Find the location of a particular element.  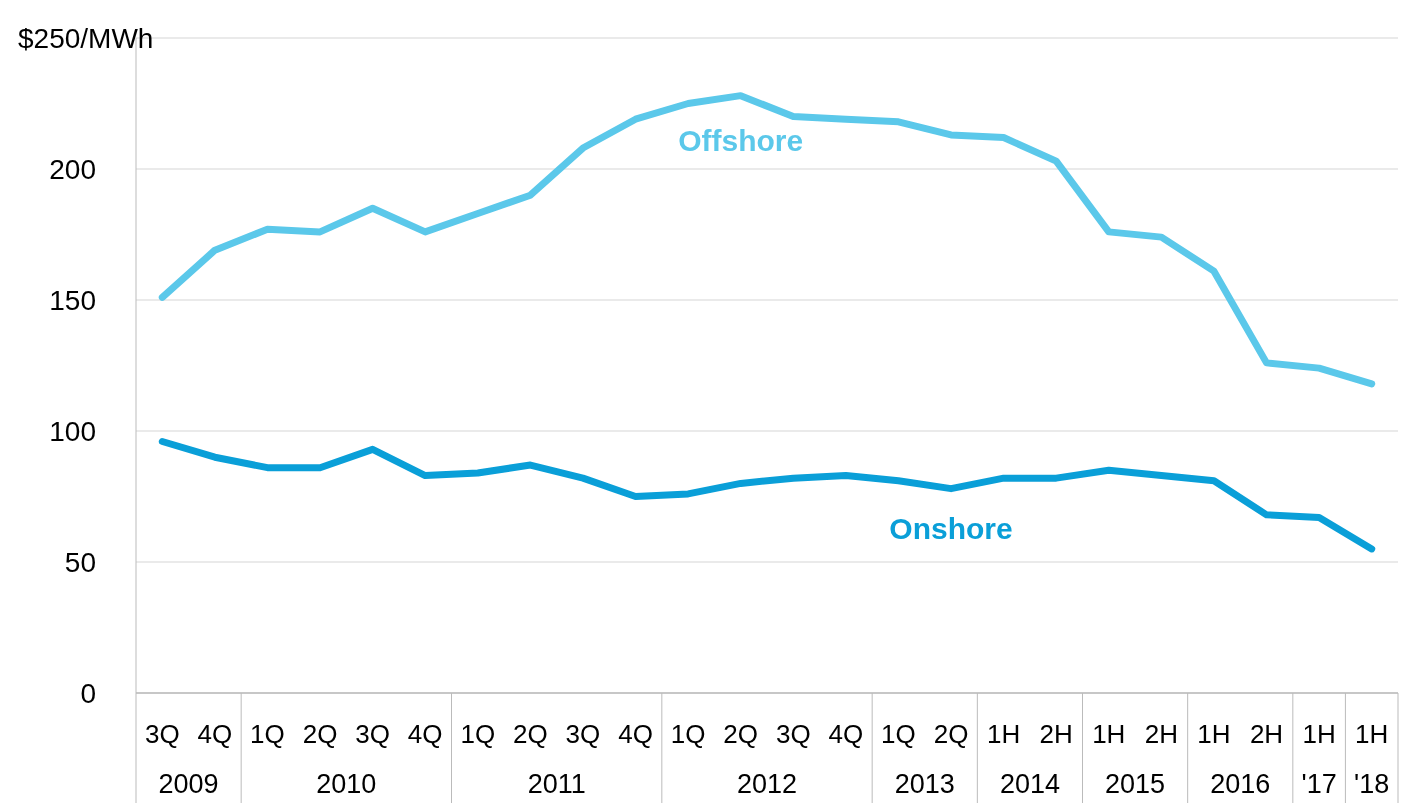

series-label: Offshore is located at coordinates (741, 140).